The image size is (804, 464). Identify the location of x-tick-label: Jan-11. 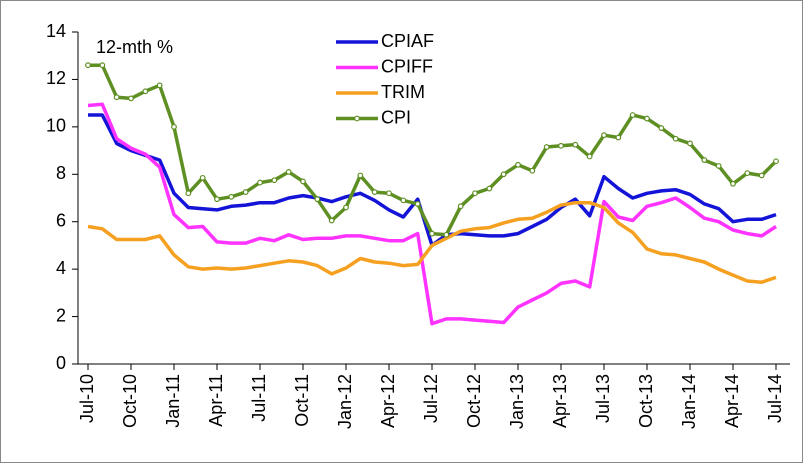
(173, 401).